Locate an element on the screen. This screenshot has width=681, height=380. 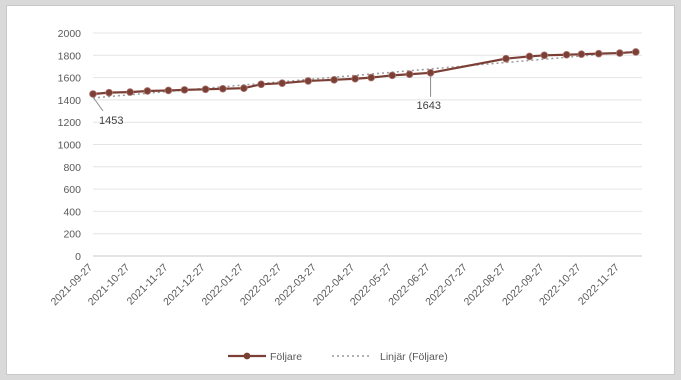
data-label: 1453 is located at coordinates (111, 121).